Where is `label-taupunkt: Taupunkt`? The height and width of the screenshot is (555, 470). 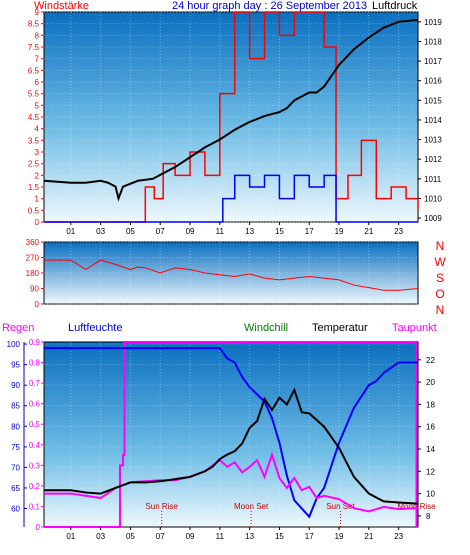
label-taupunkt: Taupunkt is located at coordinates (414, 328).